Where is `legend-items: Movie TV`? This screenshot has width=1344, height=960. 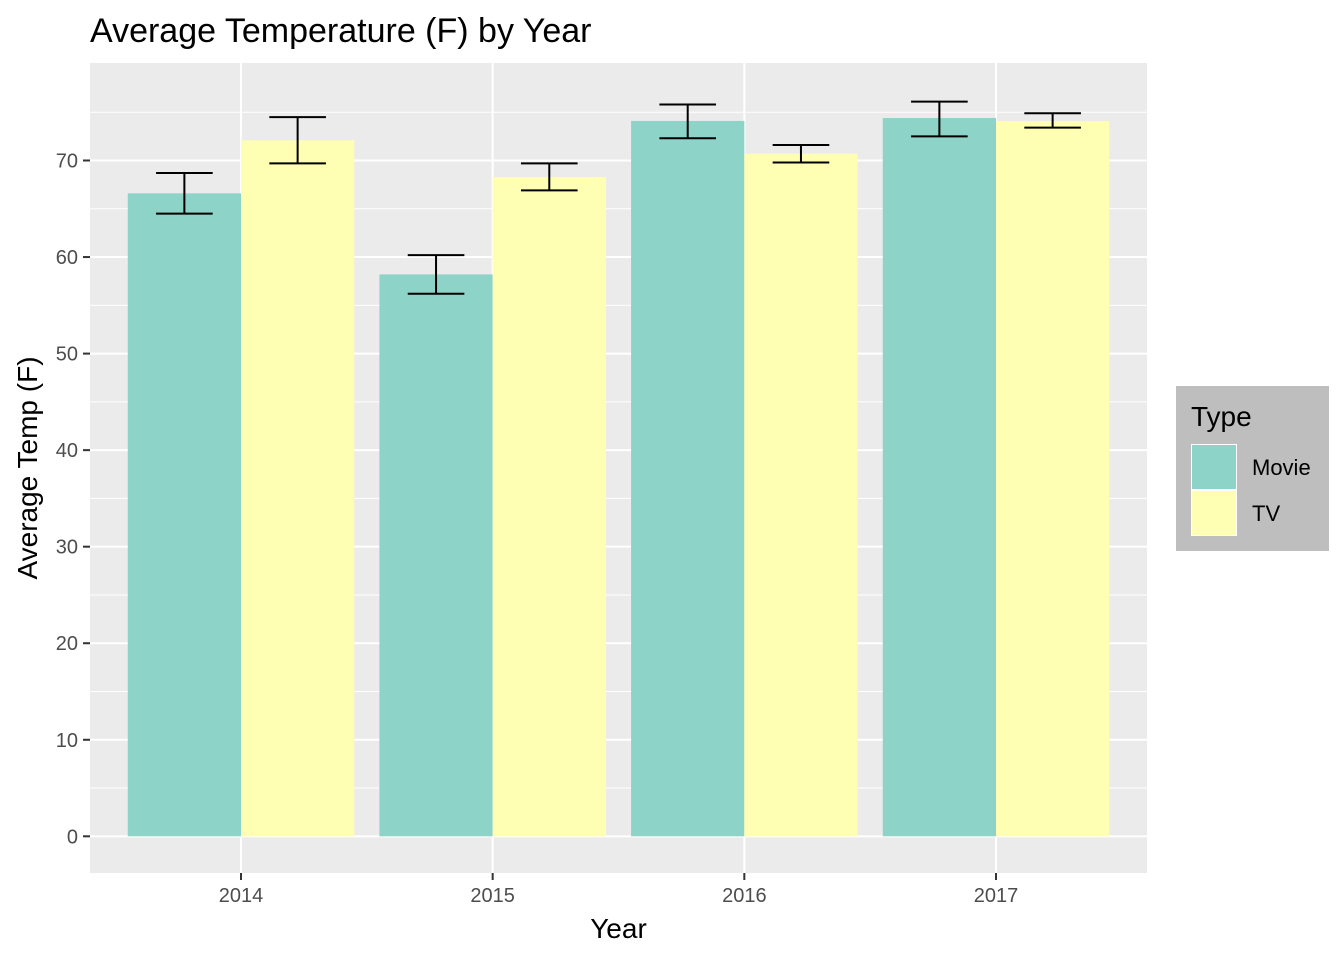 legend-items: Movie TV is located at coordinates (1251, 490).